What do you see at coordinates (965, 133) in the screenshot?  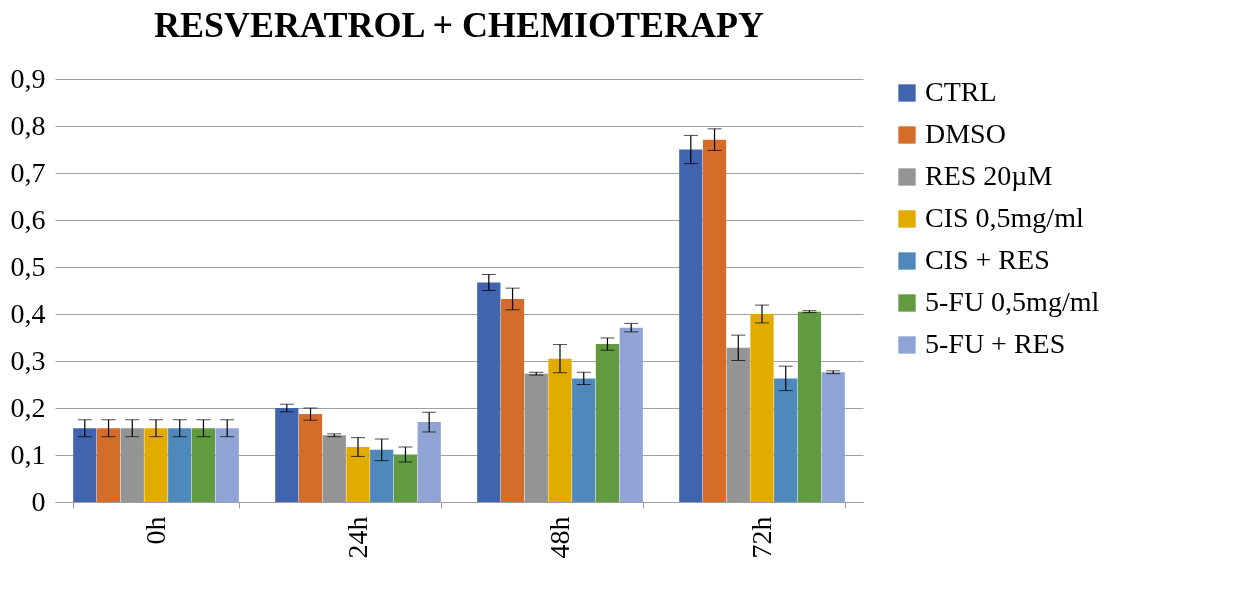 I see `legend-label: DMSO` at bounding box center [965, 133].